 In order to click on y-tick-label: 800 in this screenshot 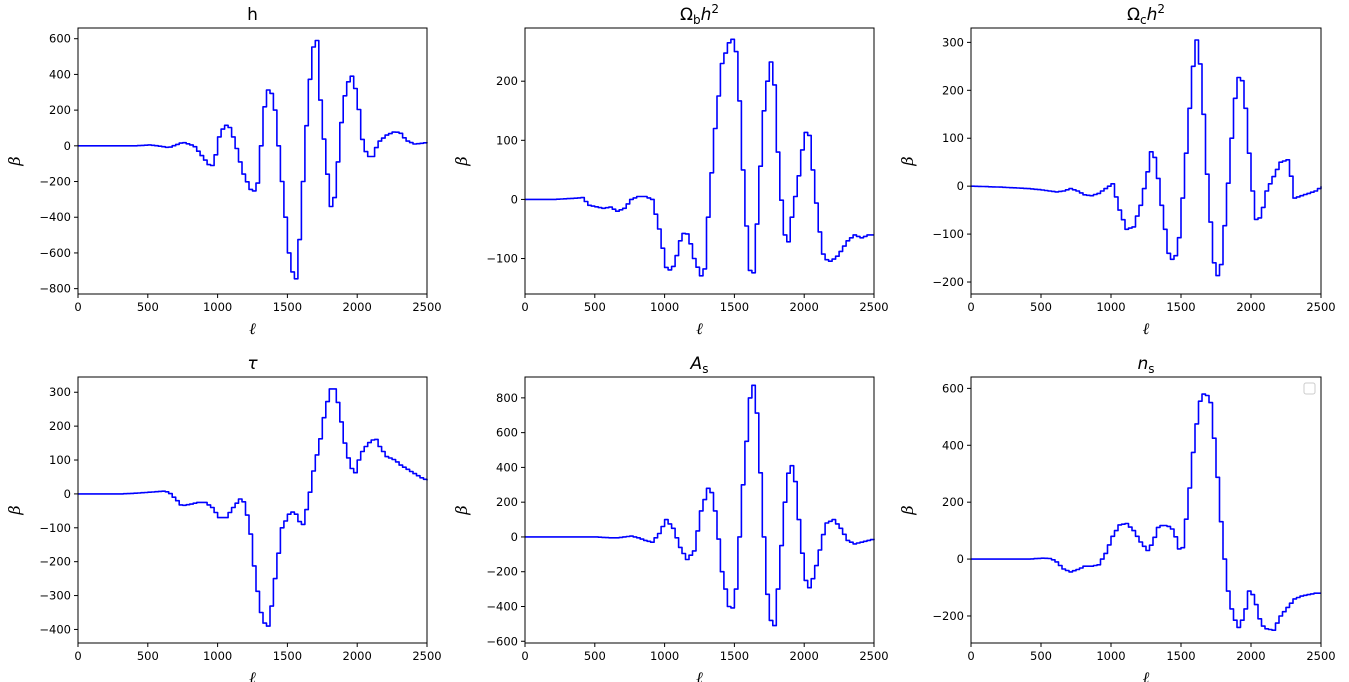, I will do `click(507, 398)`.